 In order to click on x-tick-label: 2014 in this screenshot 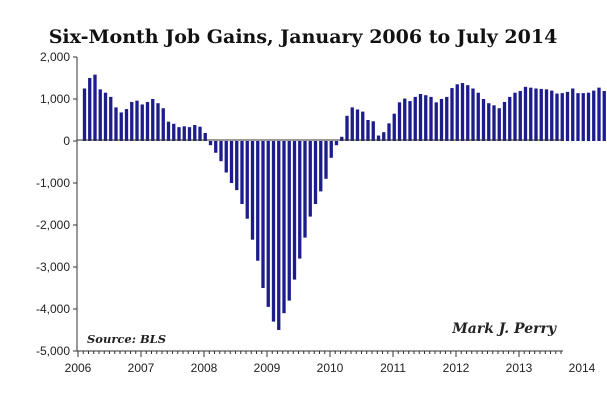, I will do `click(582, 368)`.